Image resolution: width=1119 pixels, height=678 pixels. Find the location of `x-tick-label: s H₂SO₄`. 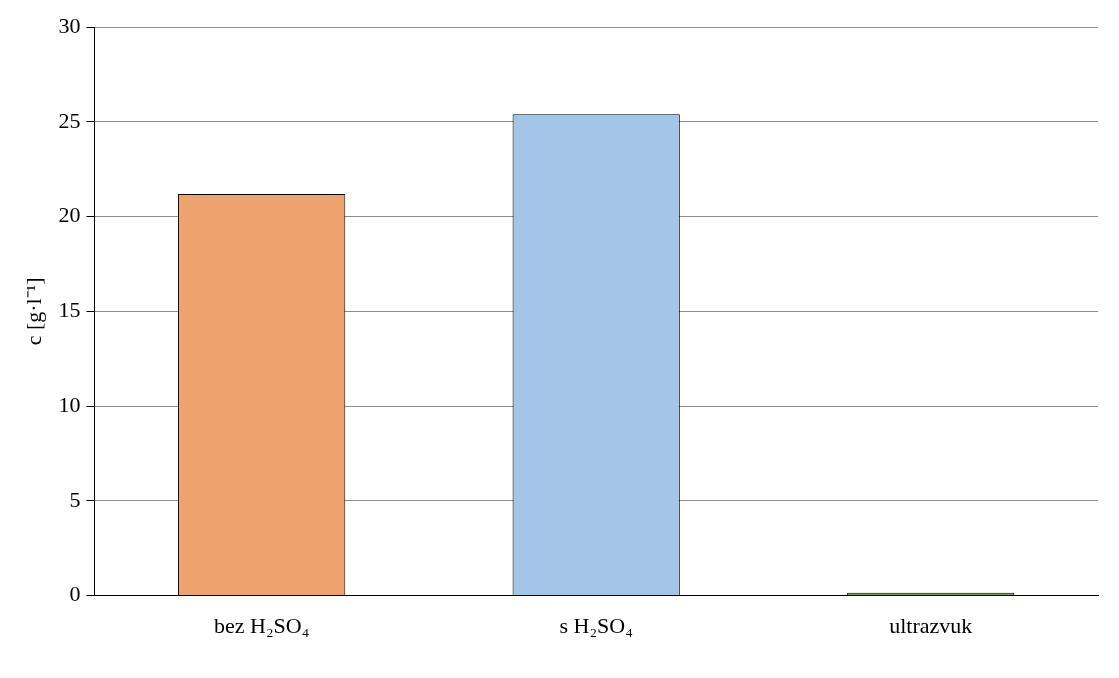

x-tick-label: s H₂SO₄ is located at coordinates (596, 625).